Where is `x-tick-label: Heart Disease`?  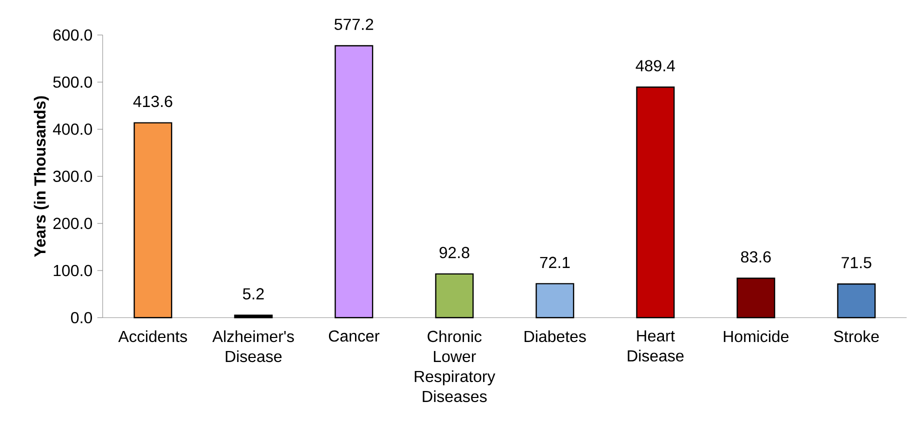
x-tick-label: Heart Disease is located at coordinates (656, 346).